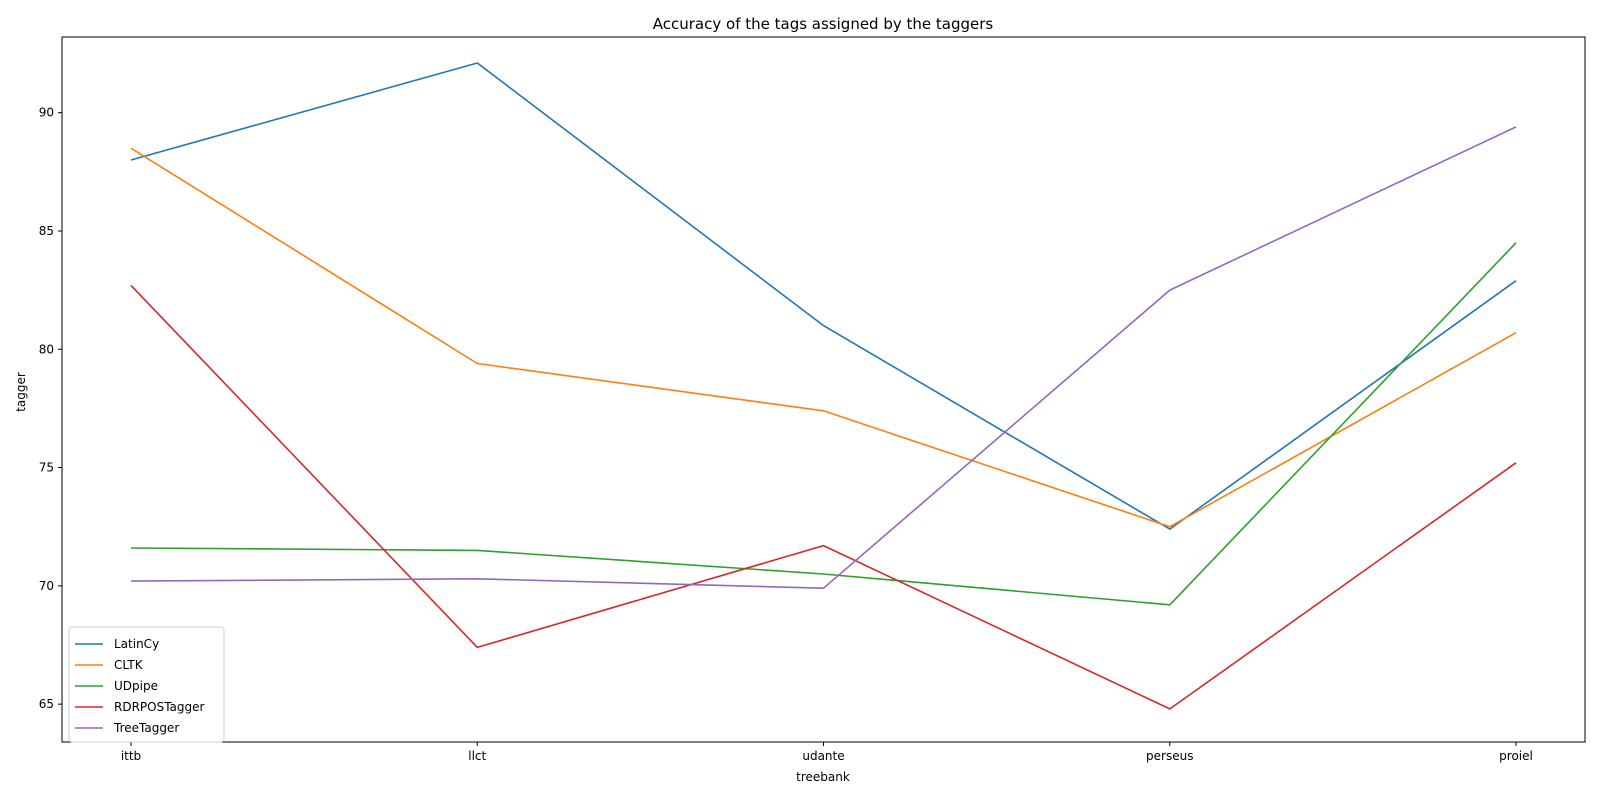  What do you see at coordinates (46, 231) in the screenshot?
I see `y-tick-label-85: 85` at bounding box center [46, 231].